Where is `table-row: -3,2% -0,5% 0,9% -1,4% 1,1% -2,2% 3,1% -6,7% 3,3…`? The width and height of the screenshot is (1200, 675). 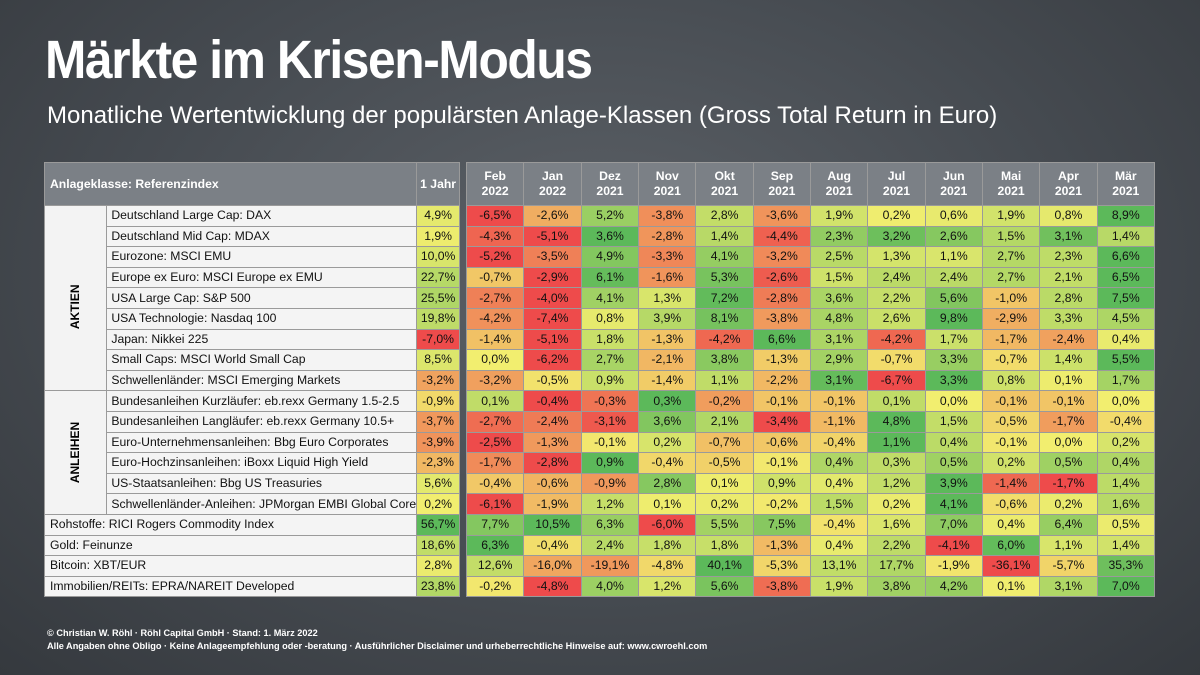 table-row: -3,2% -0,5% 0,9% -1,4% 1,1% -2,2% 3,1% -6,7% 3,3… is located at coordinates (810, 380).